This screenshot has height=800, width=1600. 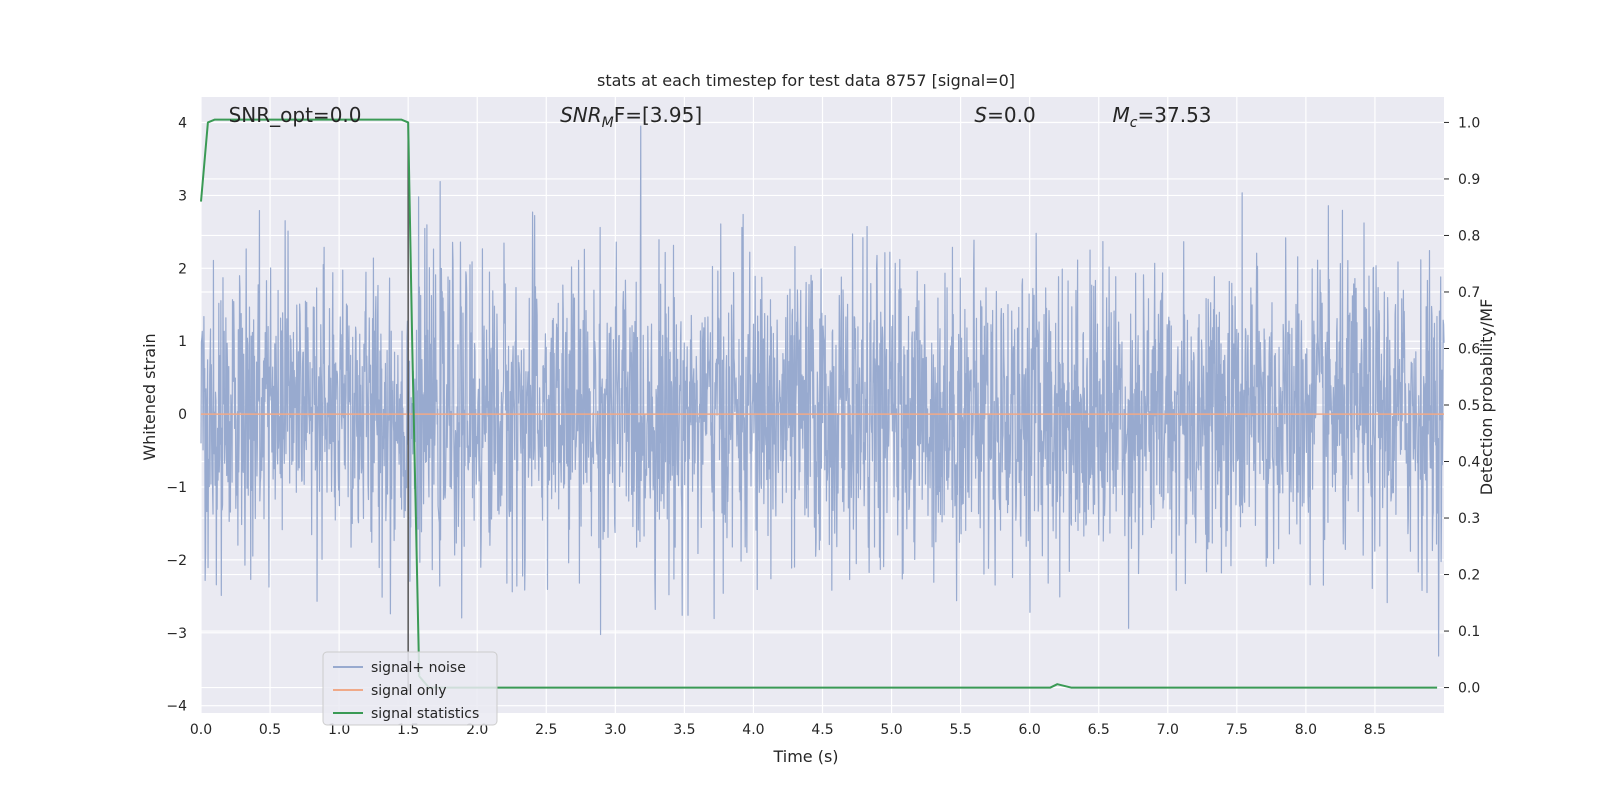 I want to click on legend-label: signal only, so click(x=408, y=691).